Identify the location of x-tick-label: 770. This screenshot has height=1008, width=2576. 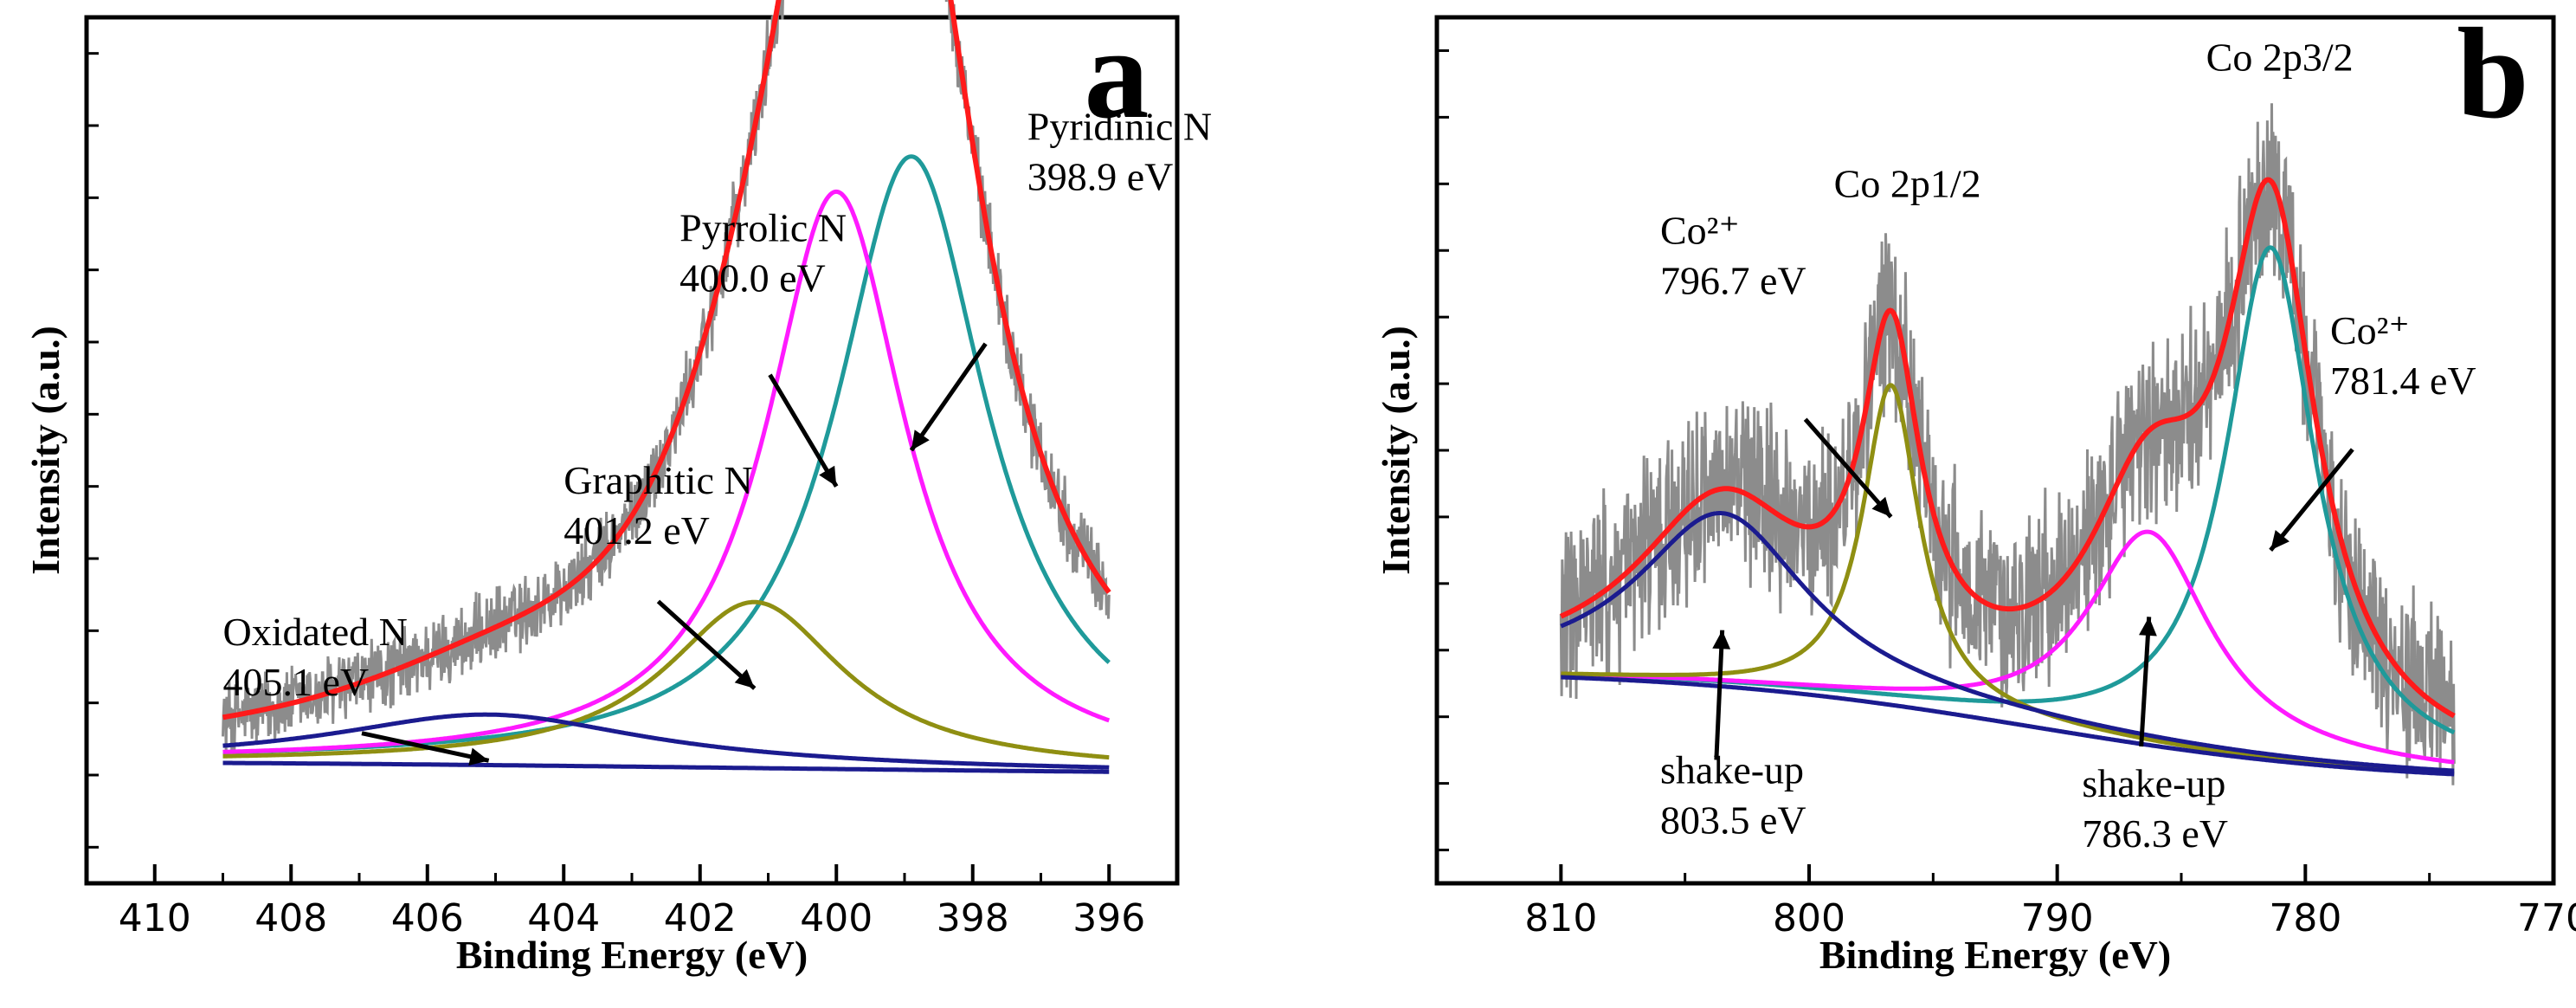
(2546, 918).